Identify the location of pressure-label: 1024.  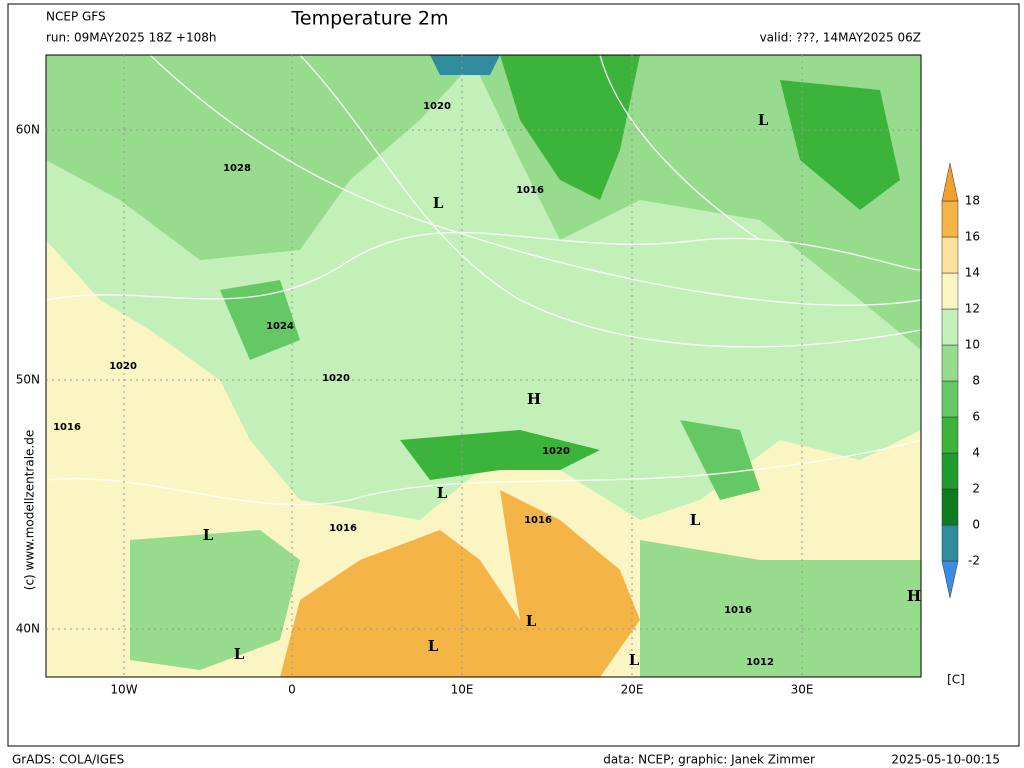
(280, 326).